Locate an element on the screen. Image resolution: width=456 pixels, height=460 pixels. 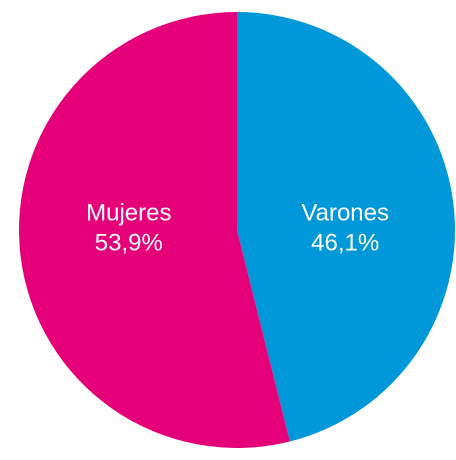
slice-category-label: Varones is located at coordinates (345, 212).